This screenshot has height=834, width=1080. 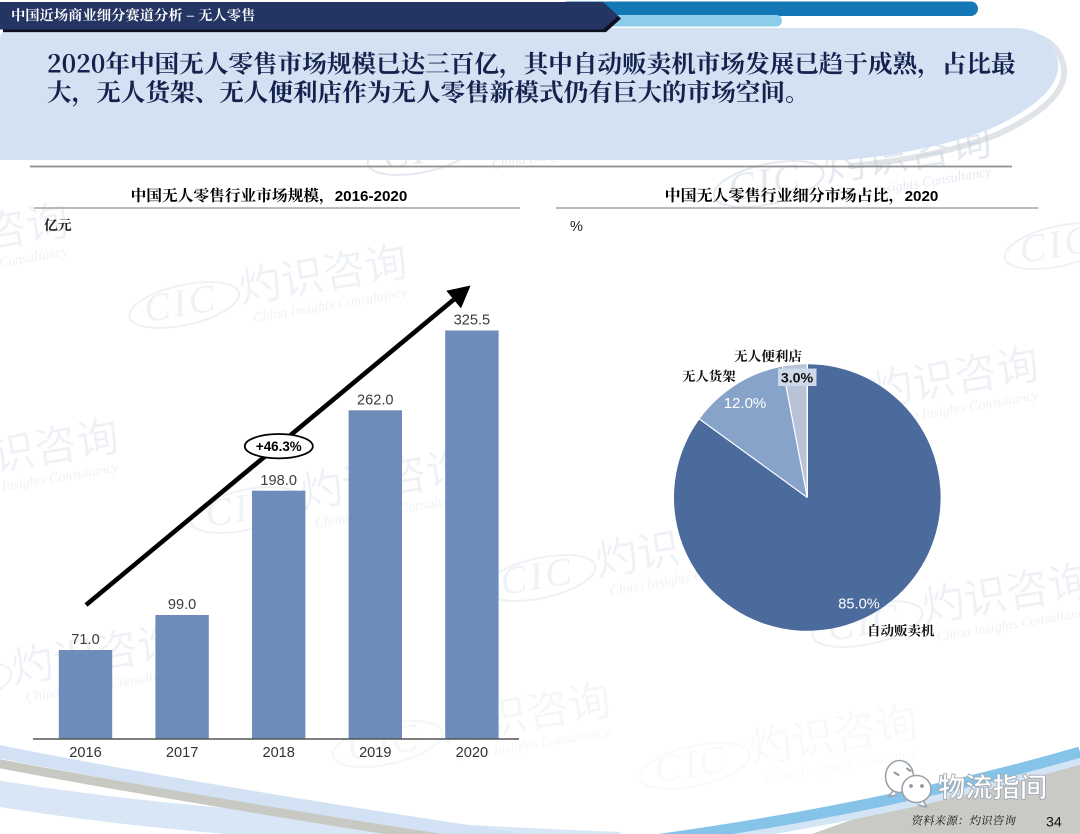 What do you see at coordinates (858, 605) in the screenshot?
I see `svg-text: 85.0%` at bounding box center [858, 605].